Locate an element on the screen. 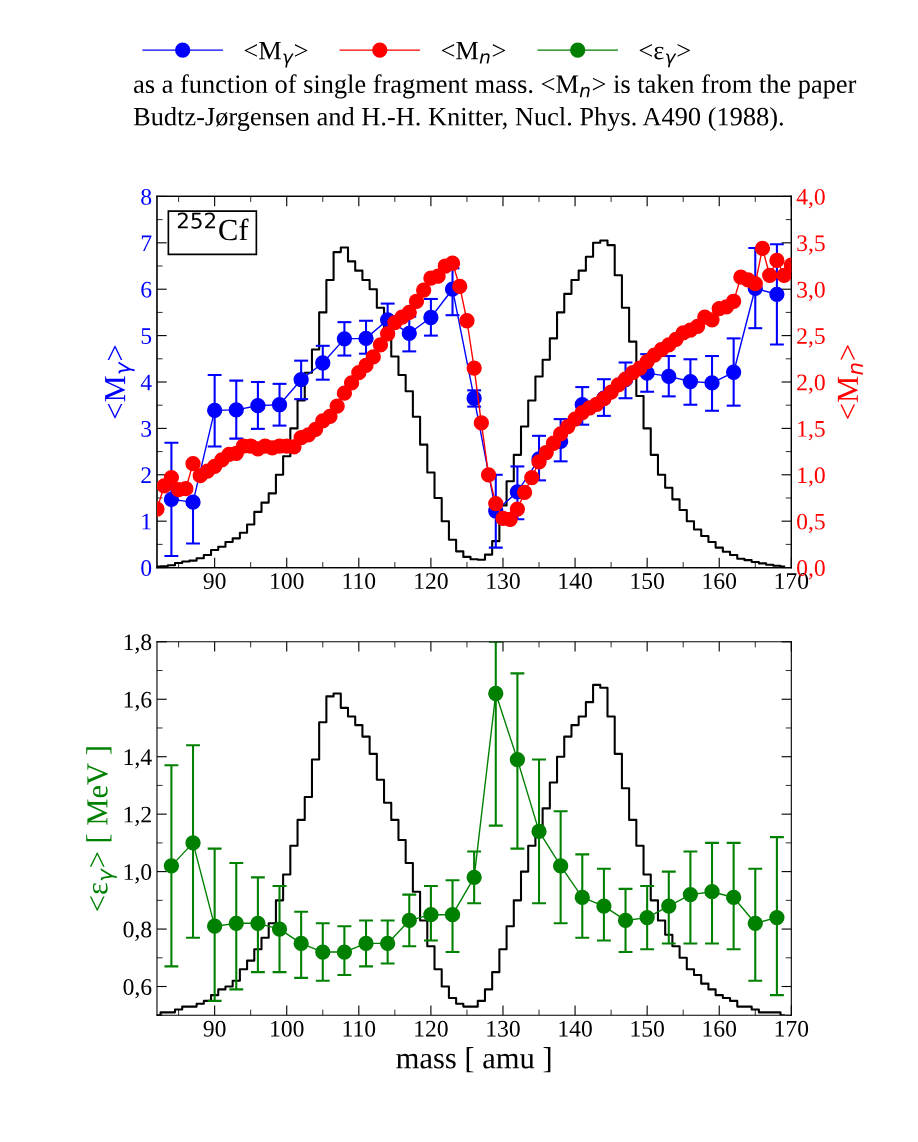  y-tick-label: 7 is located at coordinates (146, 243).